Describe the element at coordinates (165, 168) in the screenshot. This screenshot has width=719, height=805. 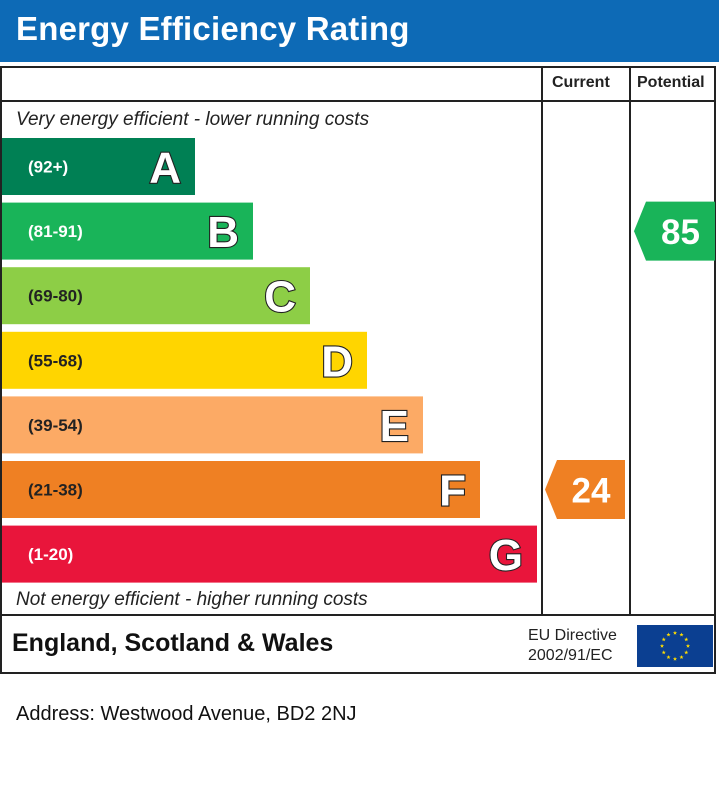
I see `band-letter-a: A` at that location.